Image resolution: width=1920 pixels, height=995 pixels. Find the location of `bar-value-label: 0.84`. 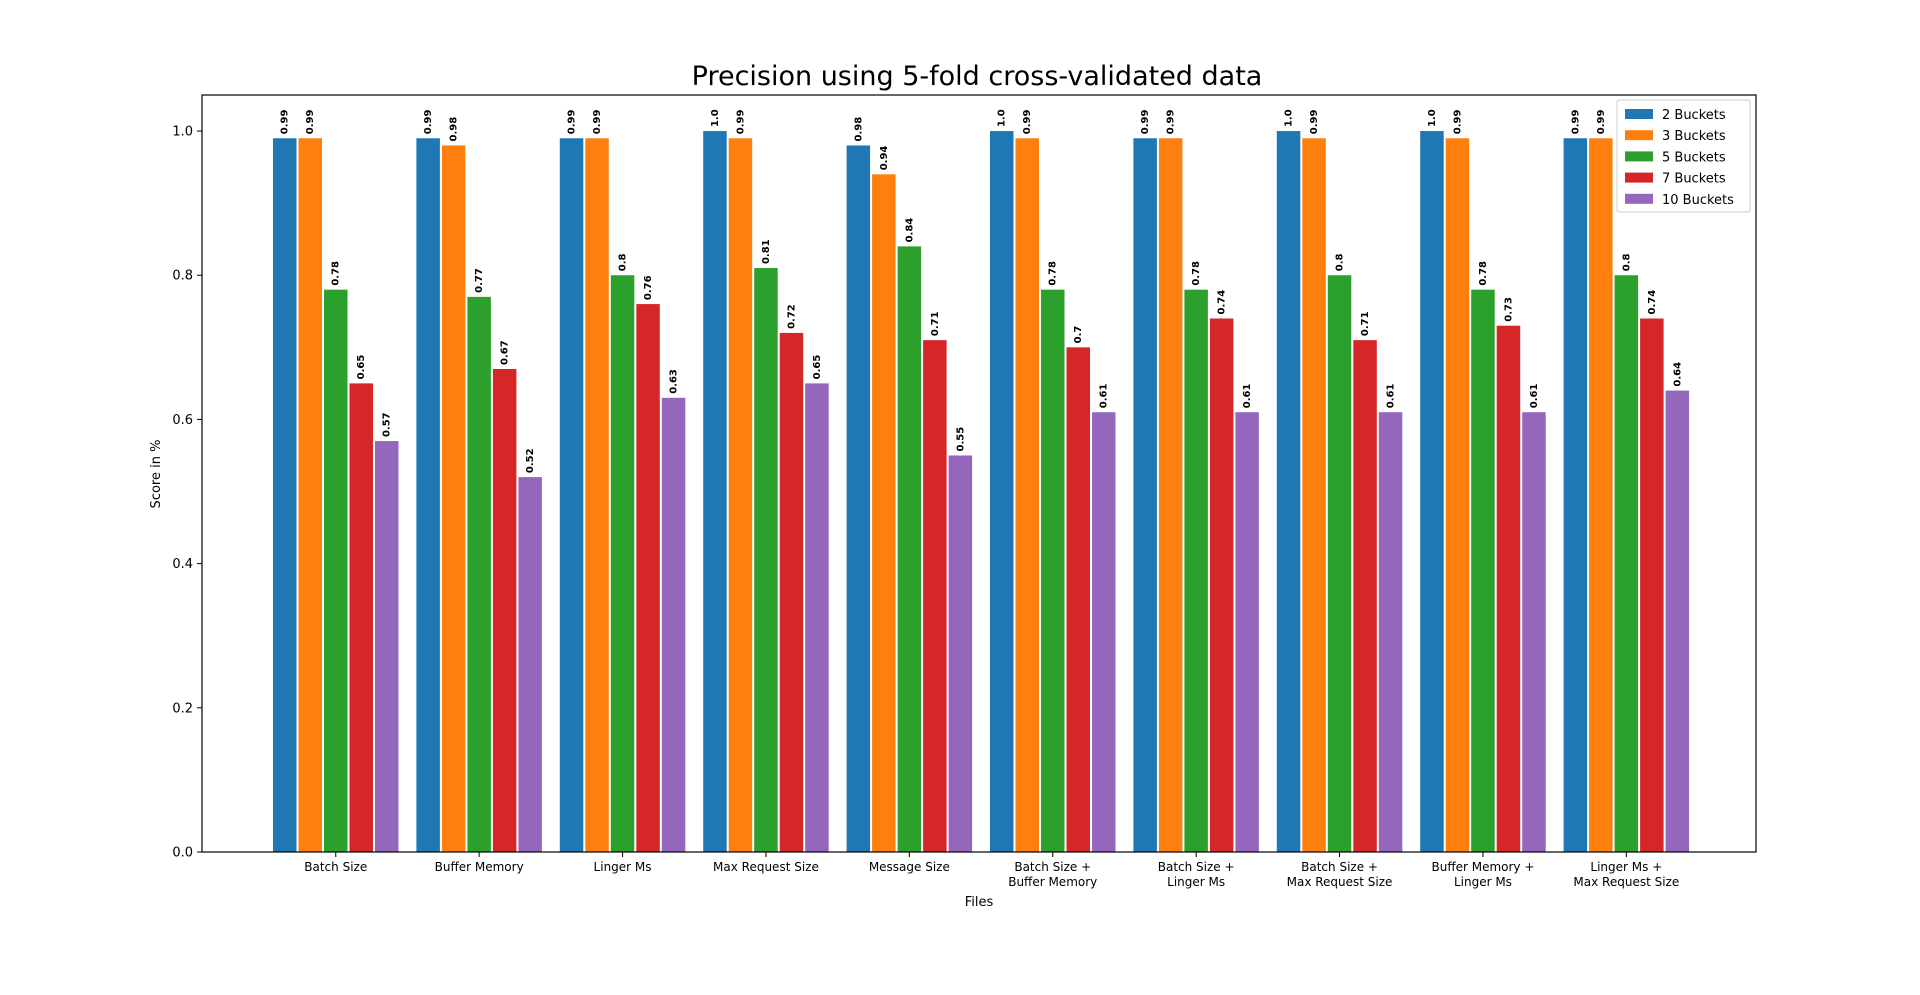

bar-value-label: 0.84 is located at coordinates (909, 230).